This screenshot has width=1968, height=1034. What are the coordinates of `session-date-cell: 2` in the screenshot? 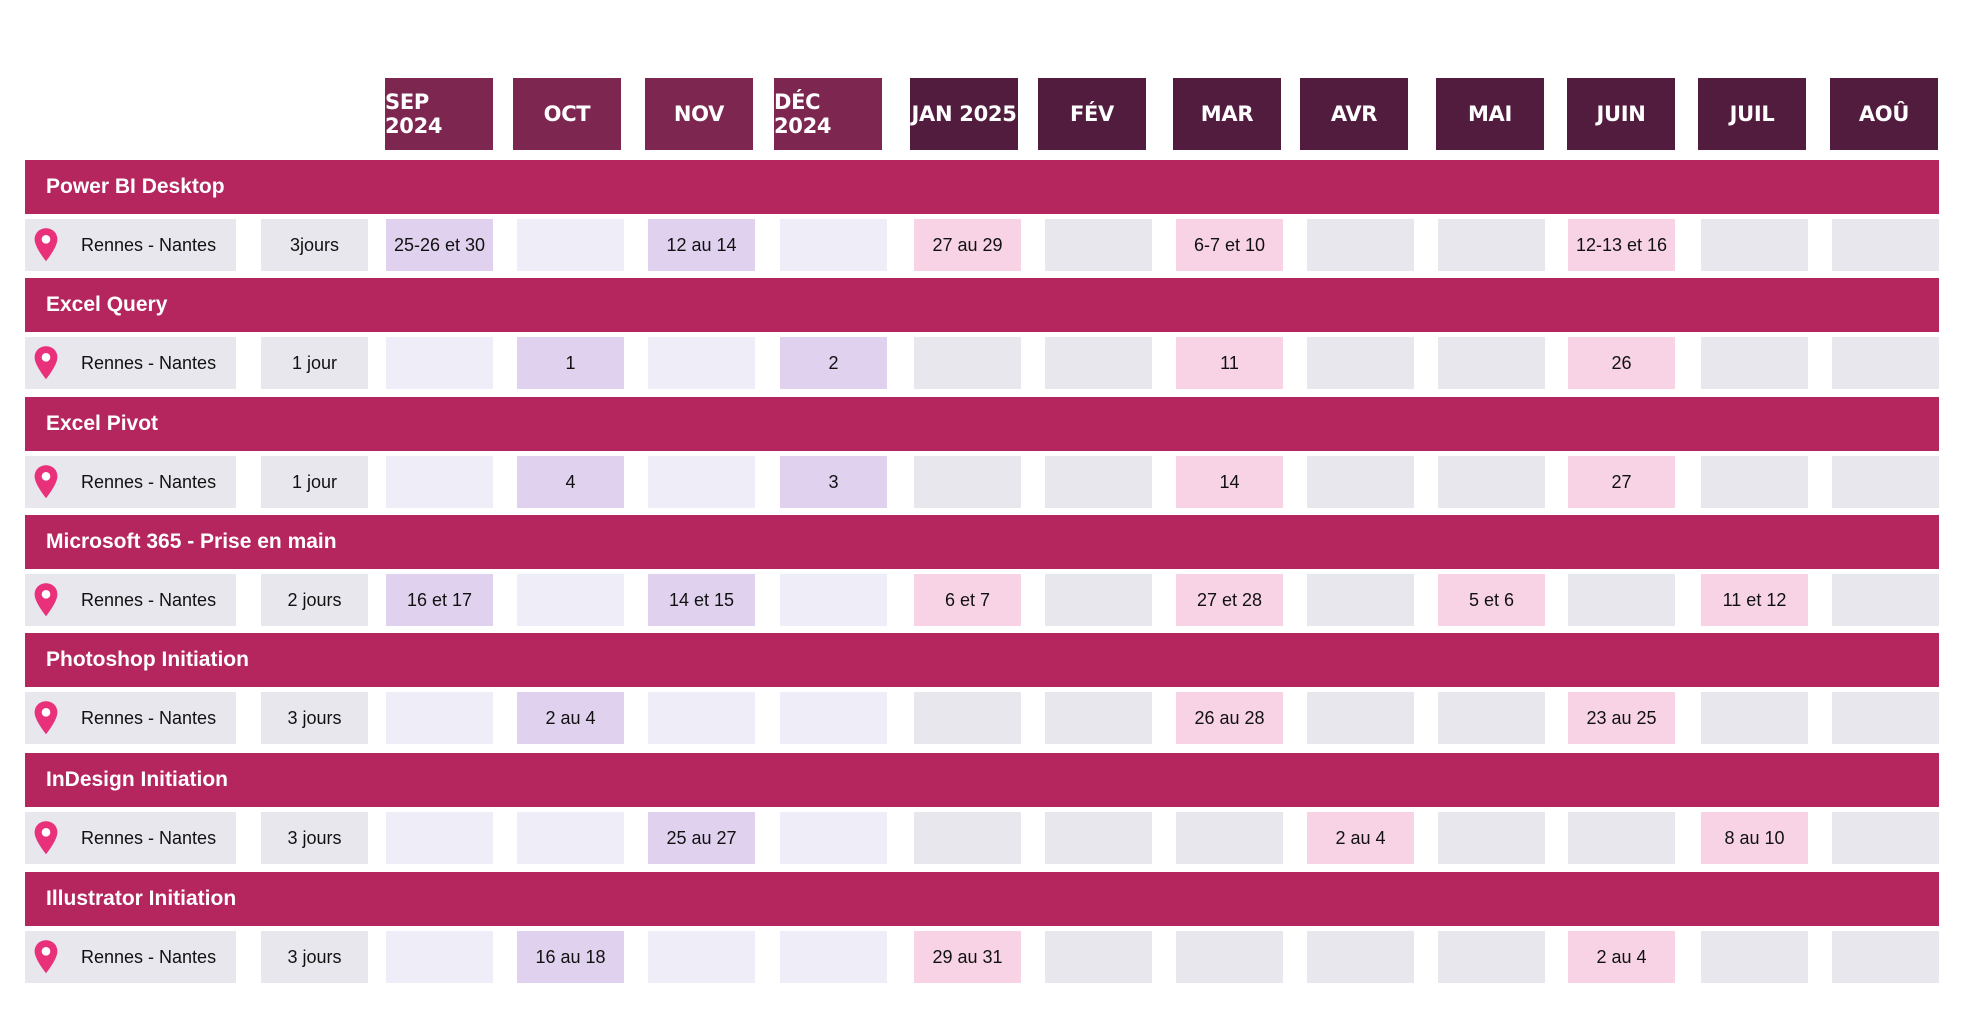 It's located at (833, 363).